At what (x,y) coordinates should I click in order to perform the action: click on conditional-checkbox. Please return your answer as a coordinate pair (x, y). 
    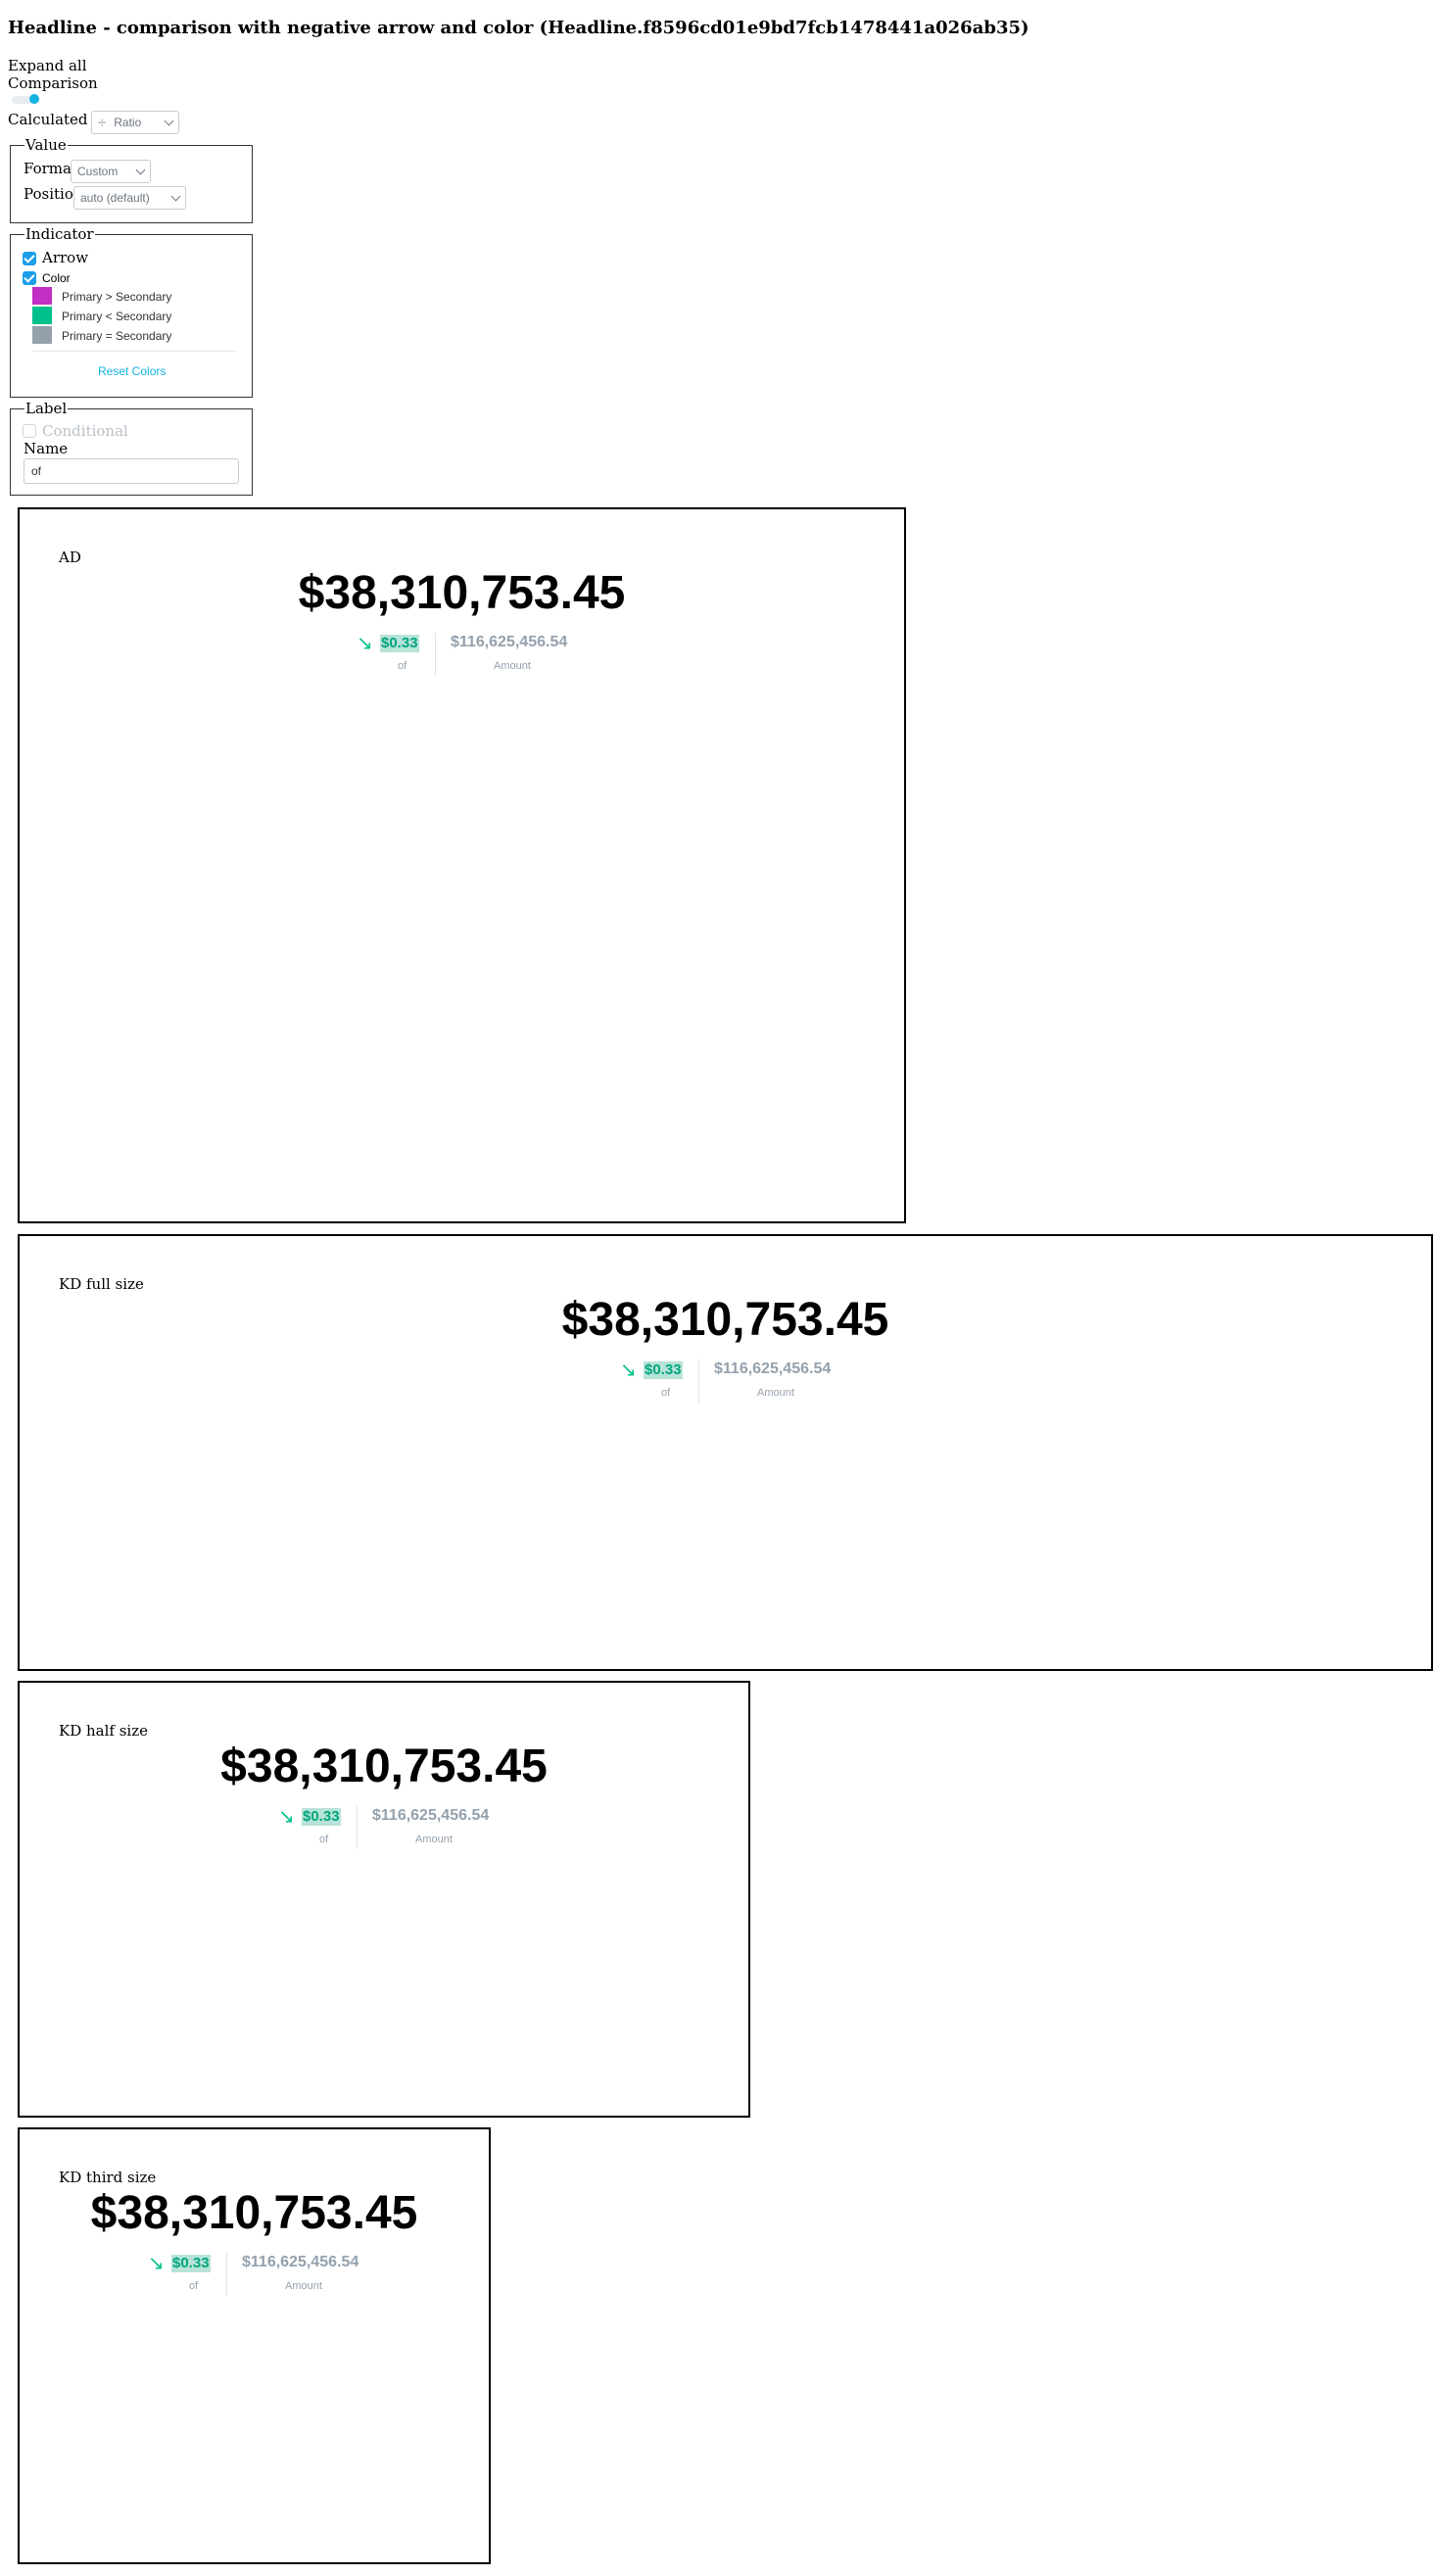
    Looking at the image, I should click on (29, 431).